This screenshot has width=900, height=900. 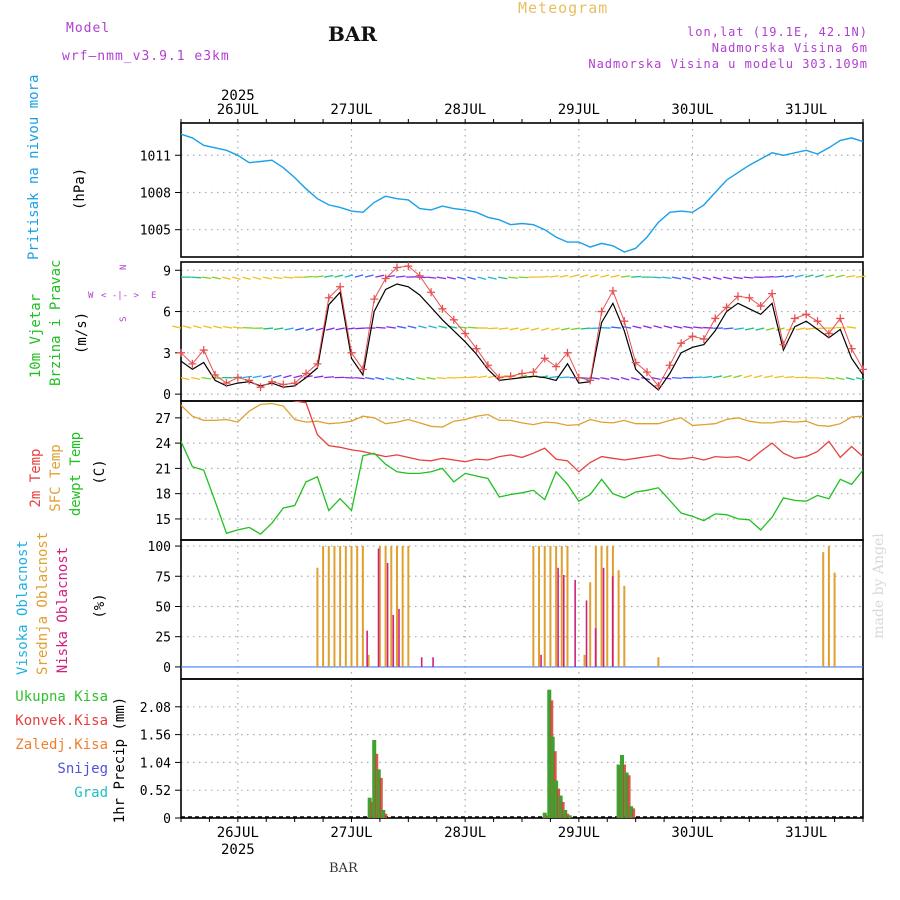 I want to click on y-tick-label-precip: 1.04, so click(x=155, y=763).